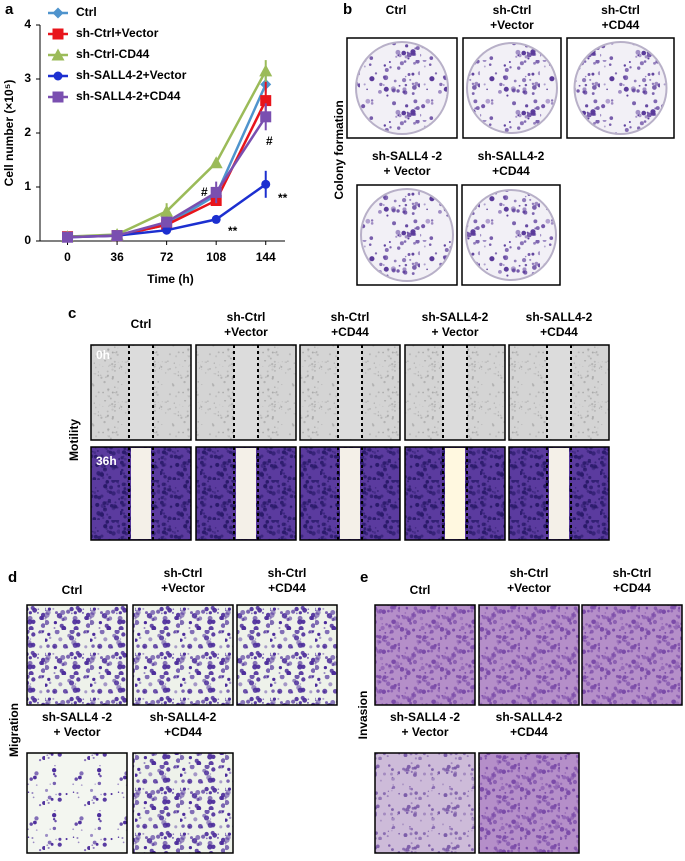 The width and height of the screenshot is (685, 861). Describe the element at coordinates (103, 355) in the screenshot. I see `row-label: 0h` at that location.